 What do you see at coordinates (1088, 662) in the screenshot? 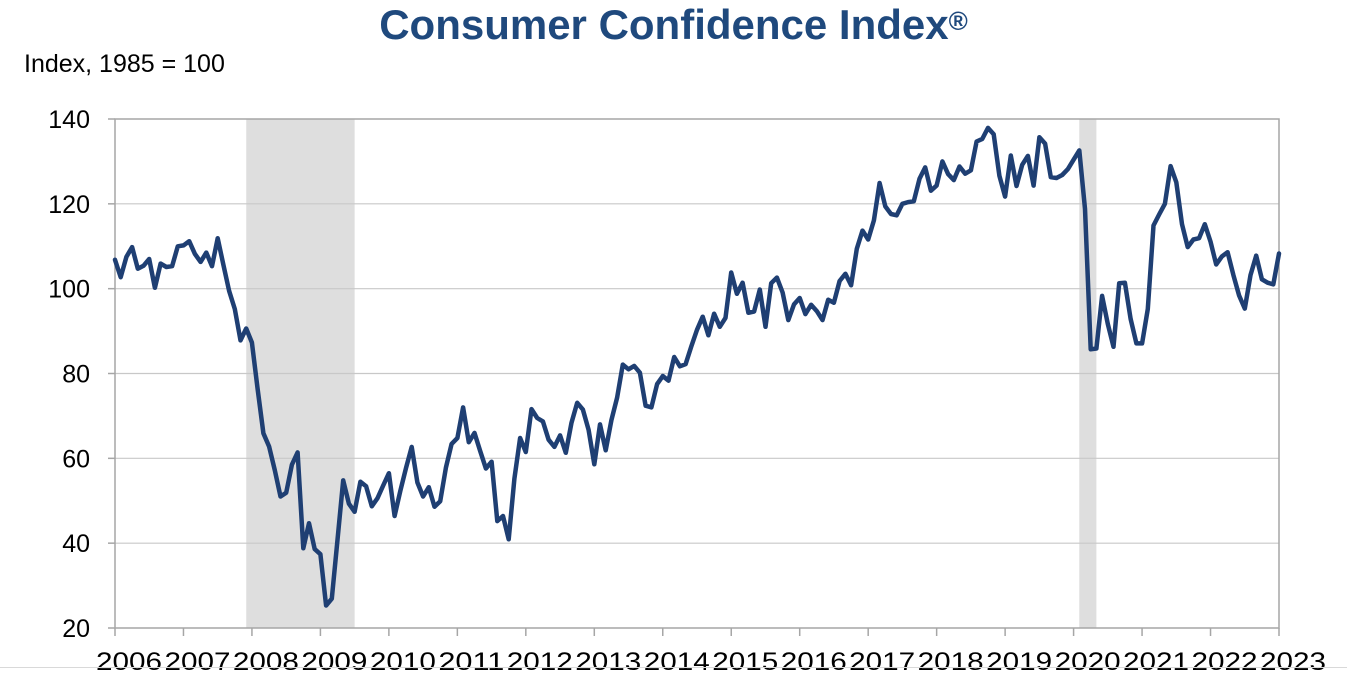
I see `x-tick-label: 2020` at bounding box center [1088, 662].